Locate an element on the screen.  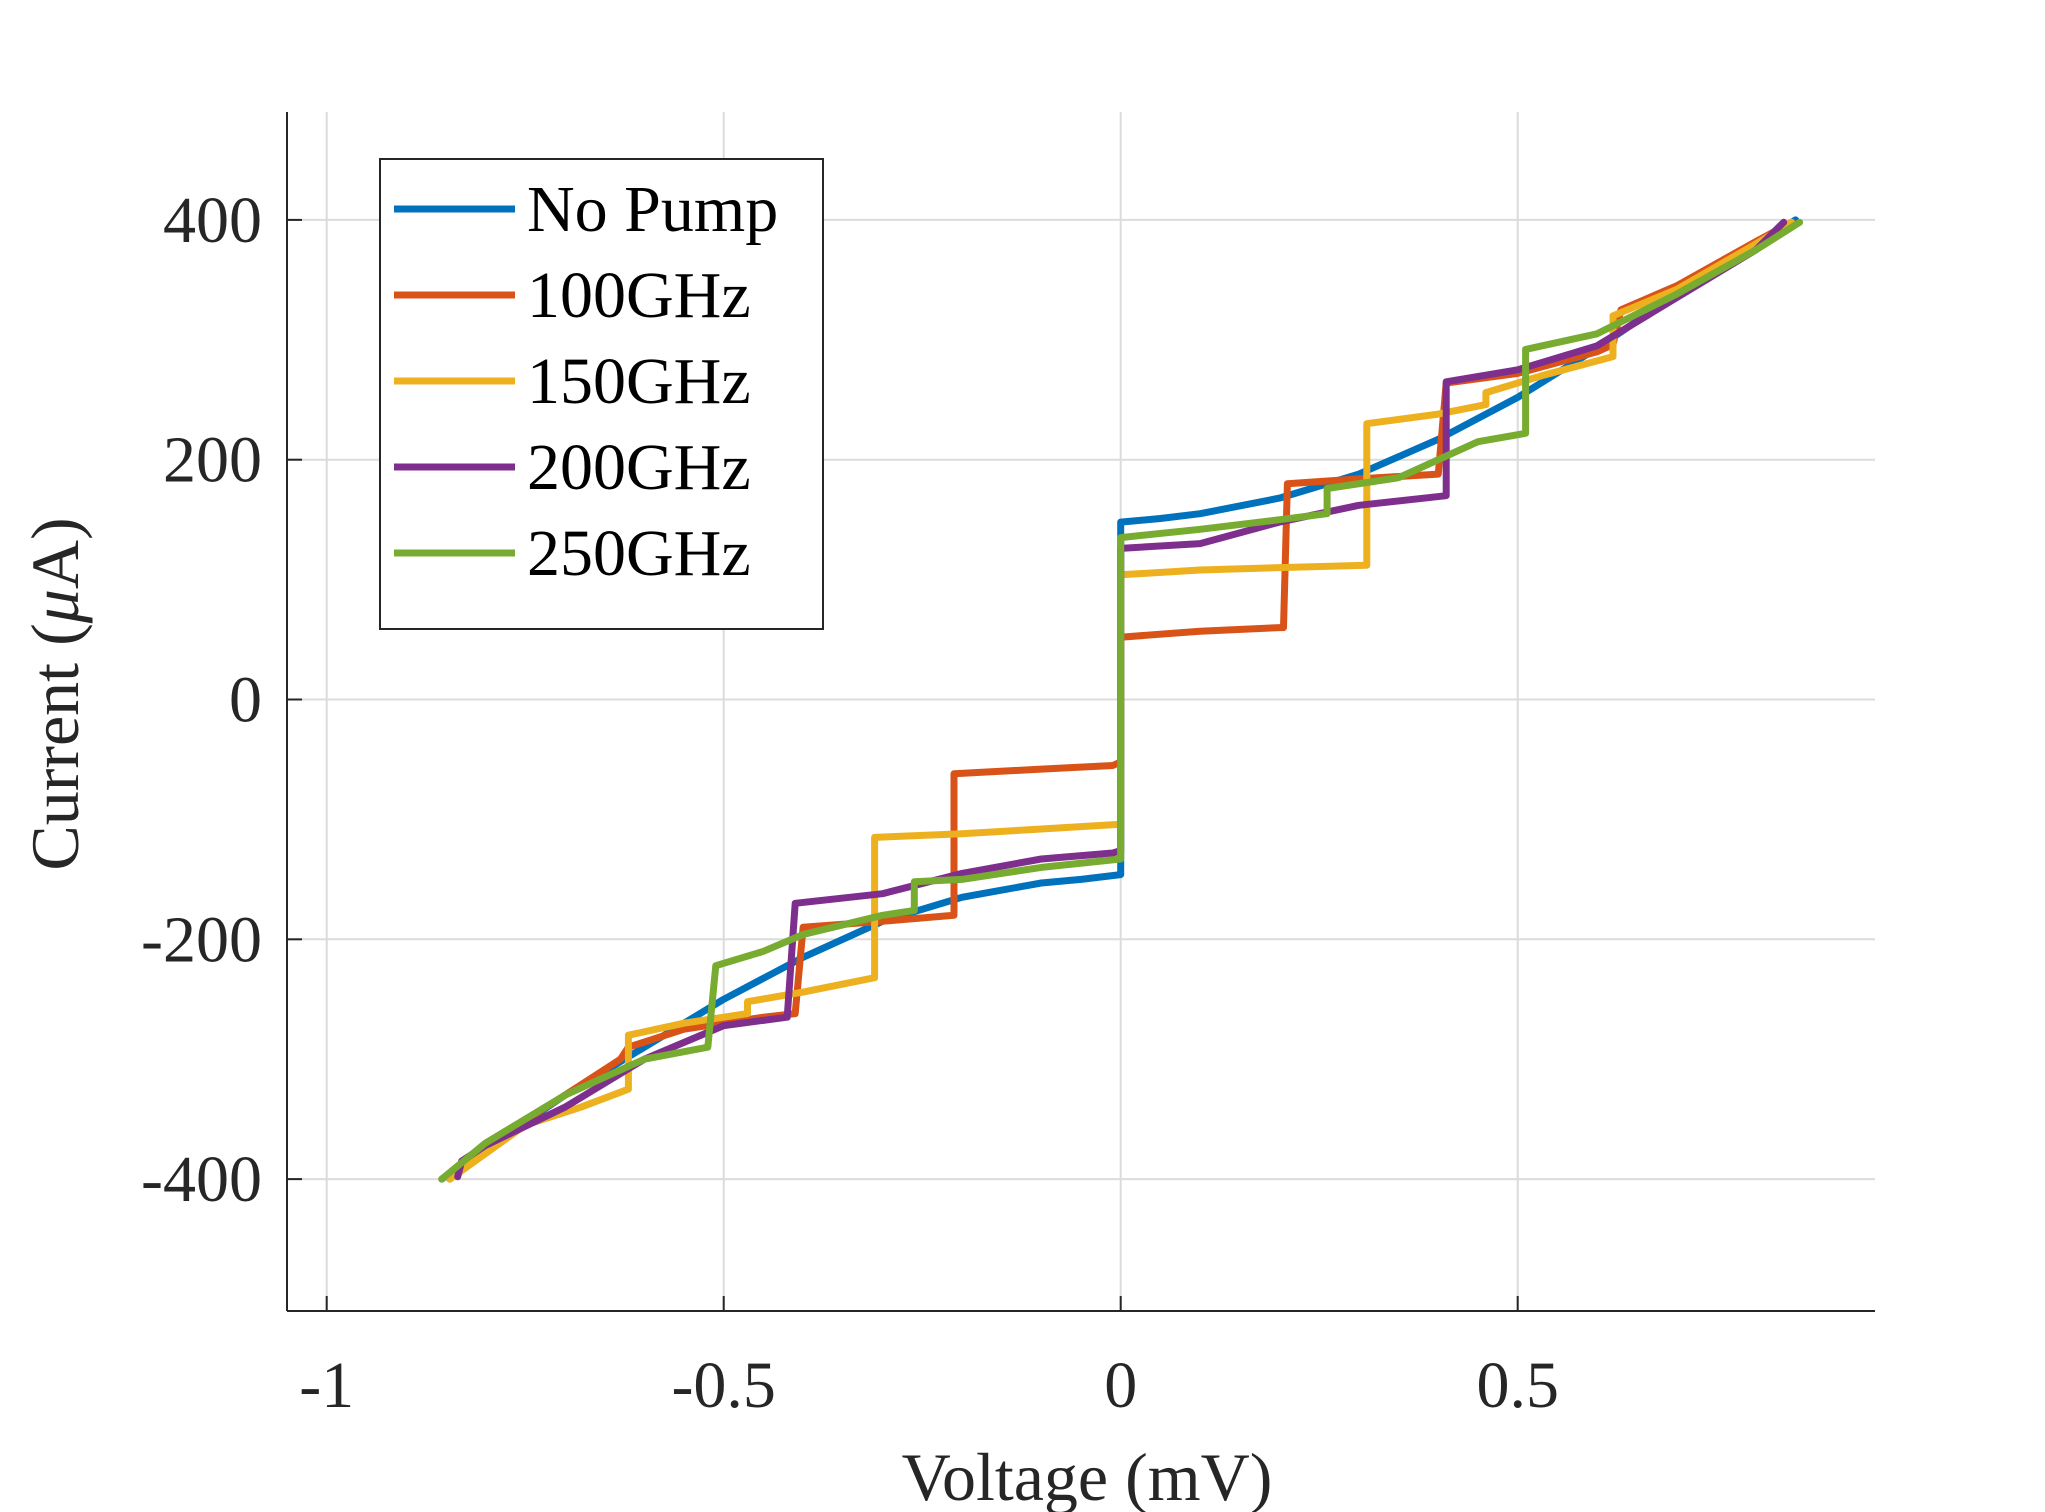
legend-label: 200GHz is located at coordinates (639, 467).